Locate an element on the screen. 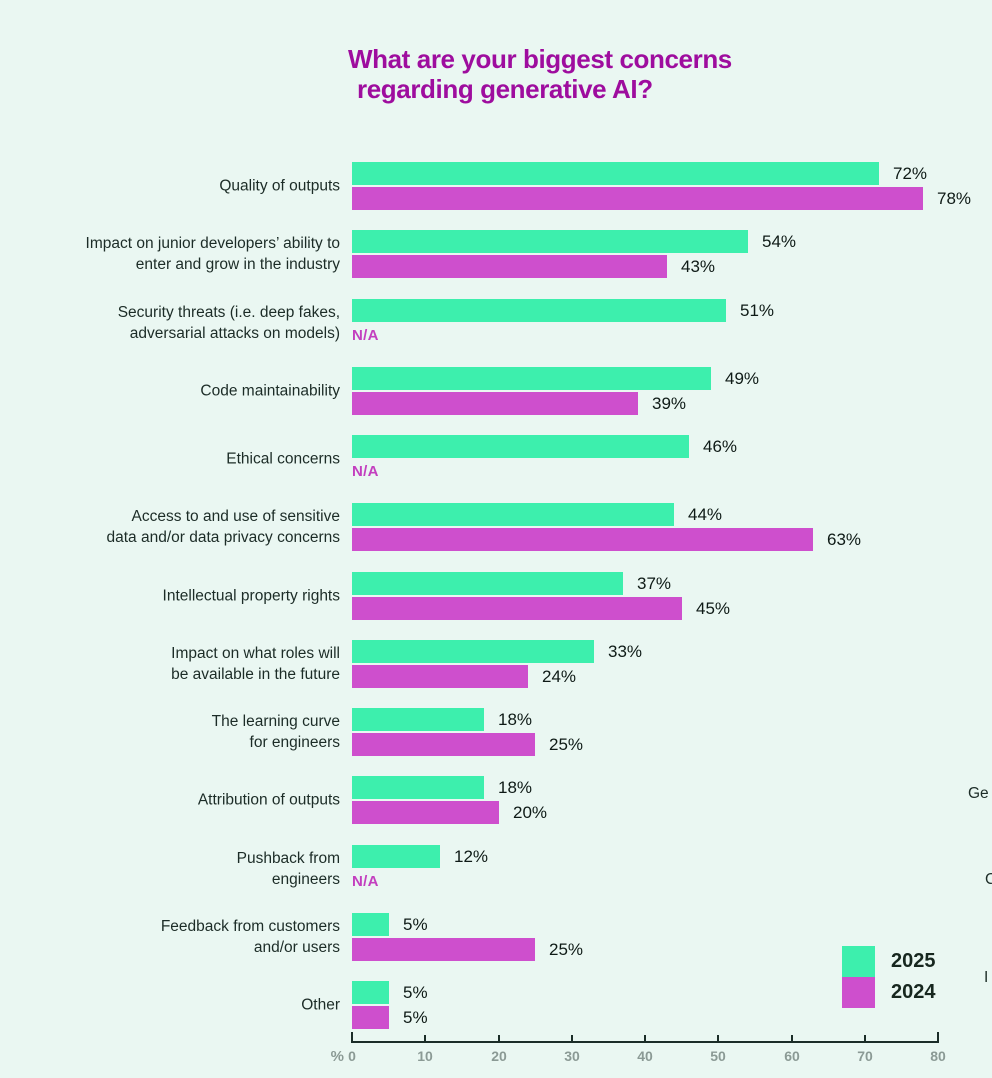 Image resolution: width=992 pixels, height=1078 pixels. value-label-2025: 44% is located at coordinates (705, 514).